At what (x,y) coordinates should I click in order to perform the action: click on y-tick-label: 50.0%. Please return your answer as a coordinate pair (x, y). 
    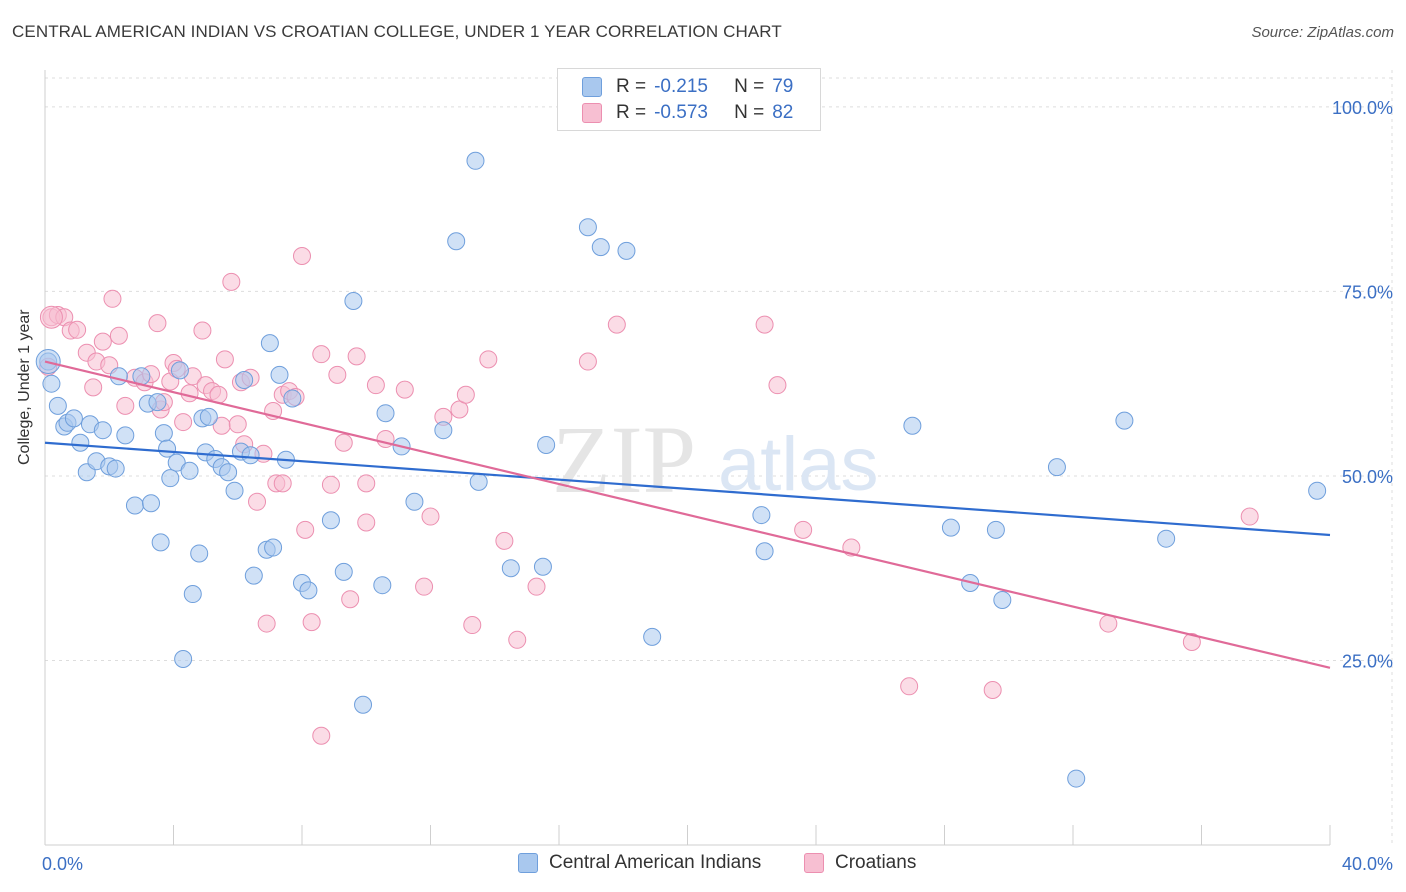
    Looking at the image, I should click on (1367, 477).